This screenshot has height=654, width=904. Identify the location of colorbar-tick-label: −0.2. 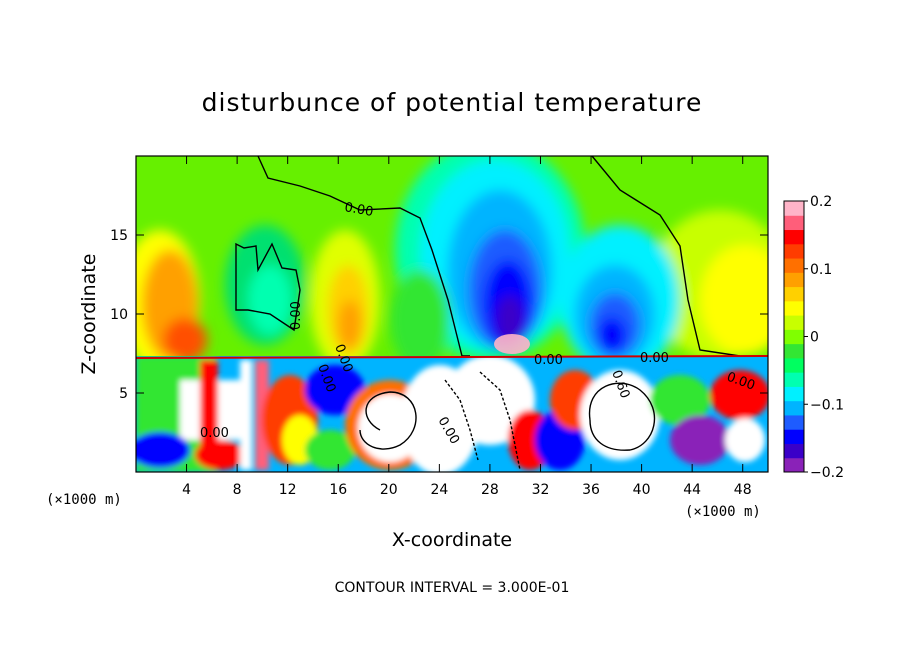
(827, 473).